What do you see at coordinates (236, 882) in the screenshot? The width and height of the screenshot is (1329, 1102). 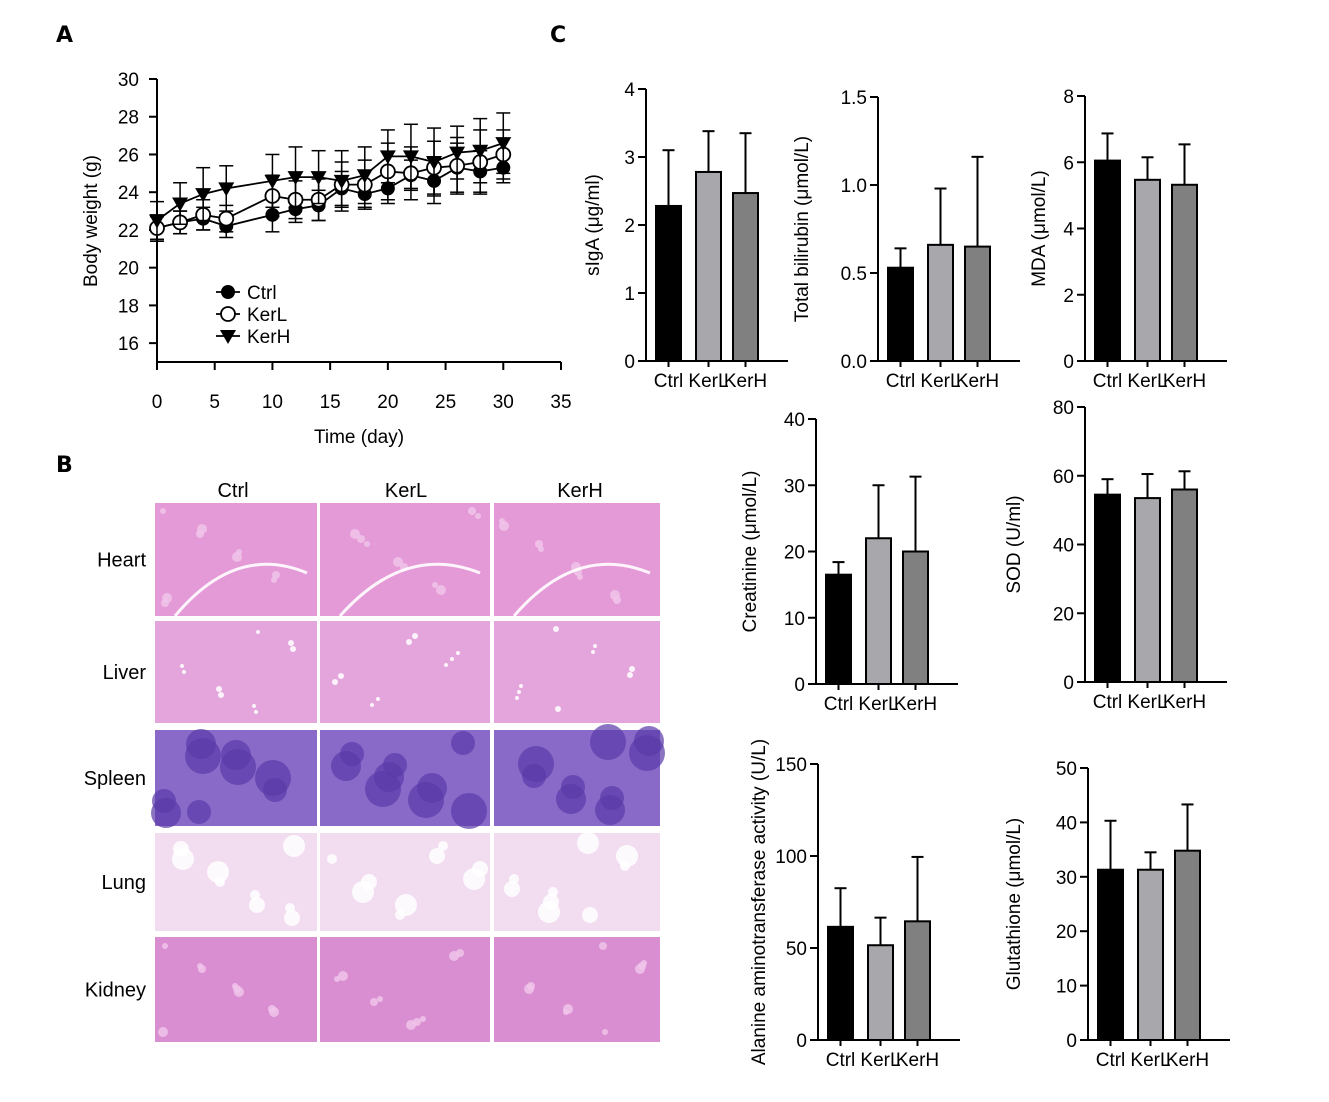 I see `histology-image-lung-ctrl` at bounding box center [236, 882].